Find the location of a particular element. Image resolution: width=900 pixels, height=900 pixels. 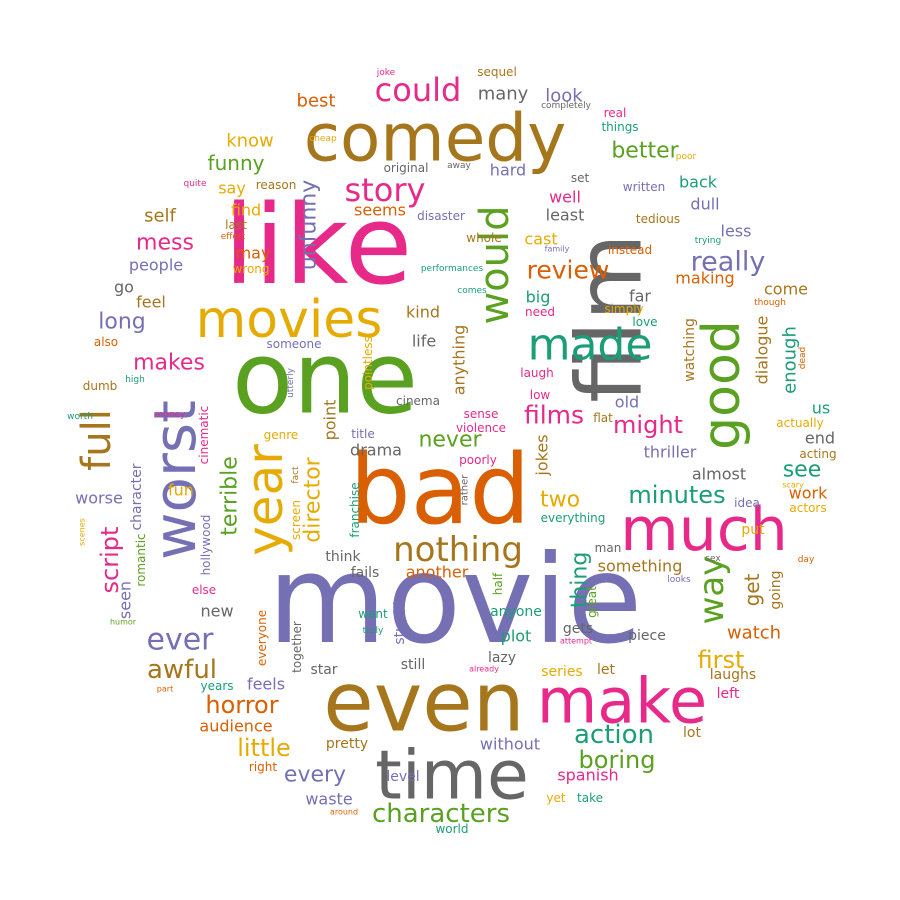

word-actors: actors is located at coordinates (807, 508).